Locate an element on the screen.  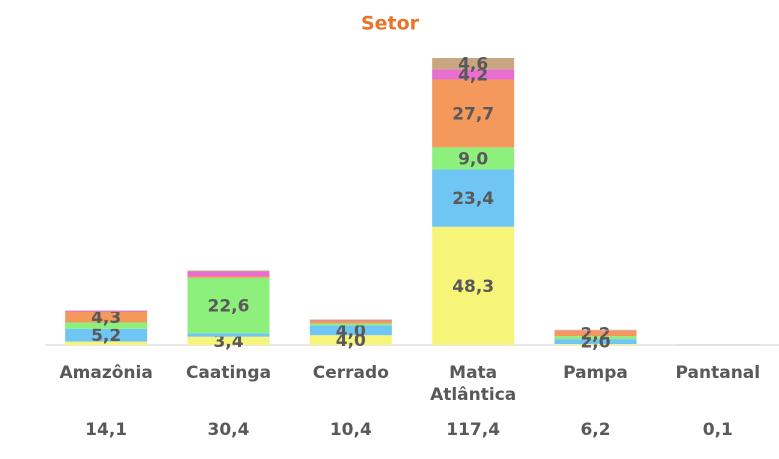
total-label: 117,4 is located at coordinates (473, 430).